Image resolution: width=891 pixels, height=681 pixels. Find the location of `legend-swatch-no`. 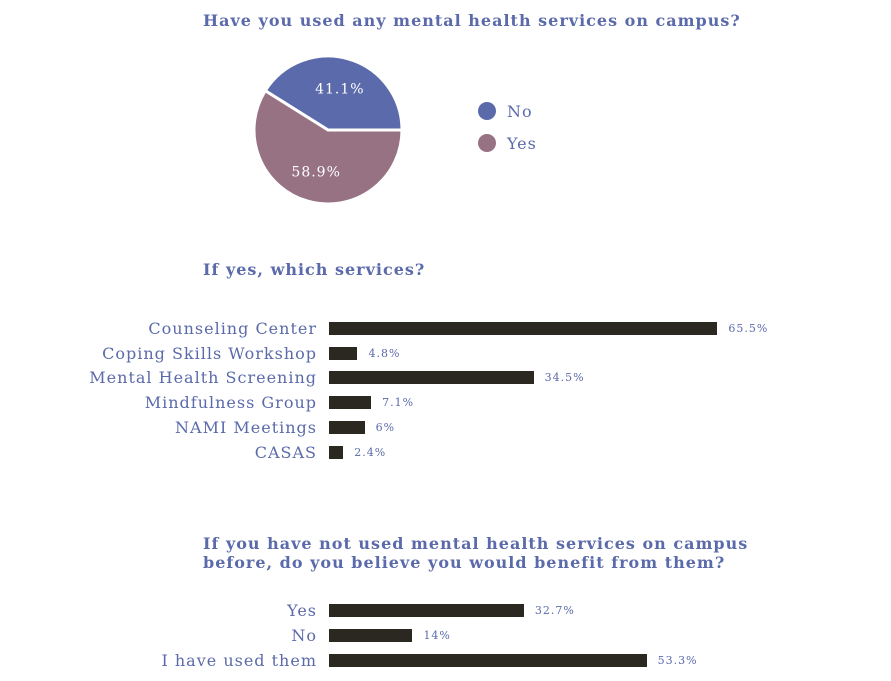

legend-swatch-no is located at coordinates (487, 111).